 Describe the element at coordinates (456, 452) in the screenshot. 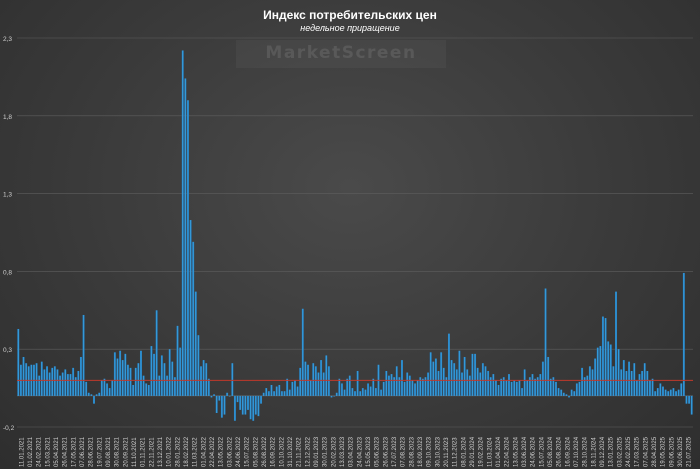

I see `x-tick-label: 11.12.2023` at that location.